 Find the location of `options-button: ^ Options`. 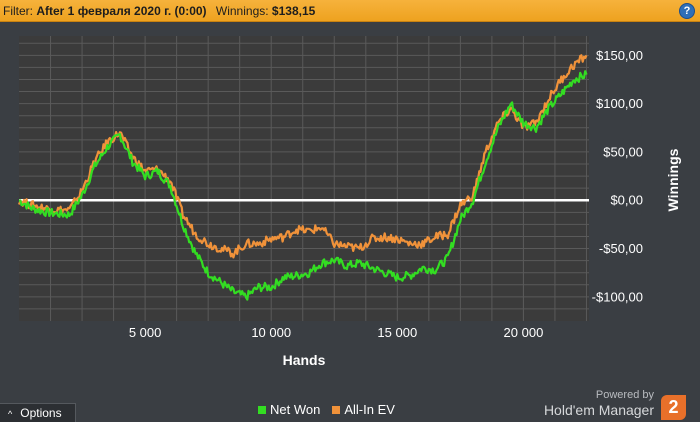

options-button: ^ Options is located at coordinates (38, 412).